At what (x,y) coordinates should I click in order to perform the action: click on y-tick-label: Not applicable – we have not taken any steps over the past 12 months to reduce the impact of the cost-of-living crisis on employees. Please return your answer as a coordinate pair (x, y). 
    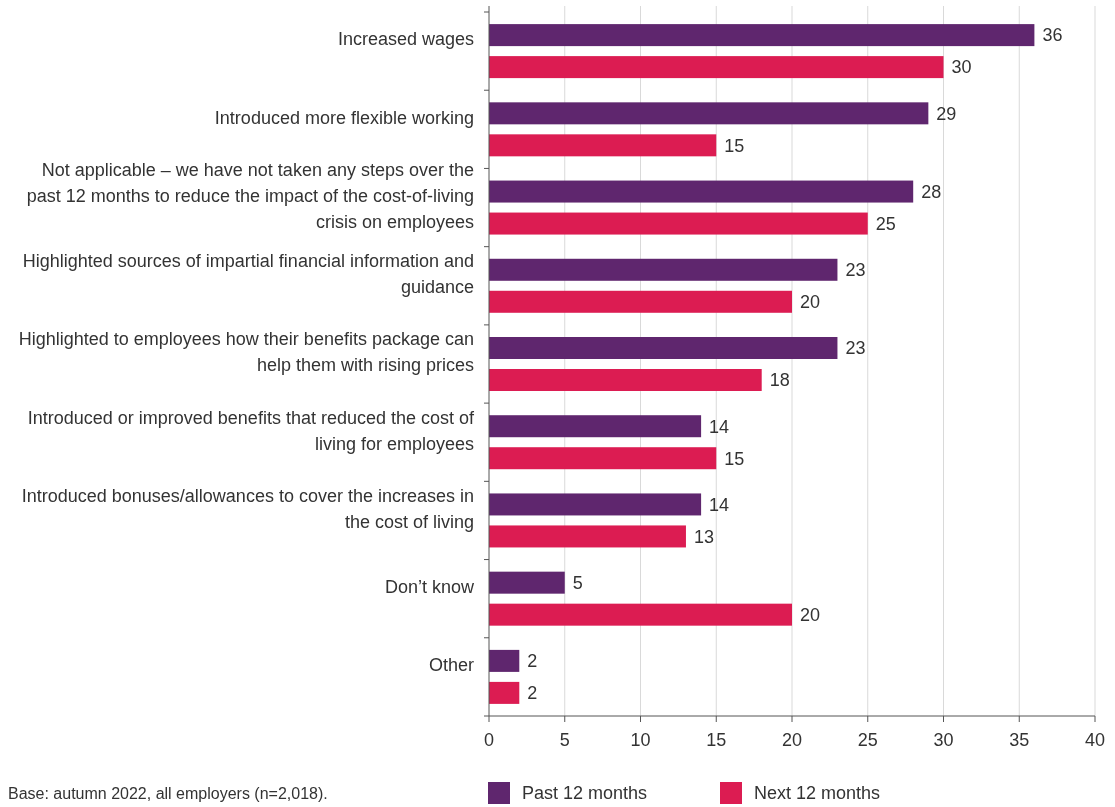
    Looking at the image, I should click on (250, 195).